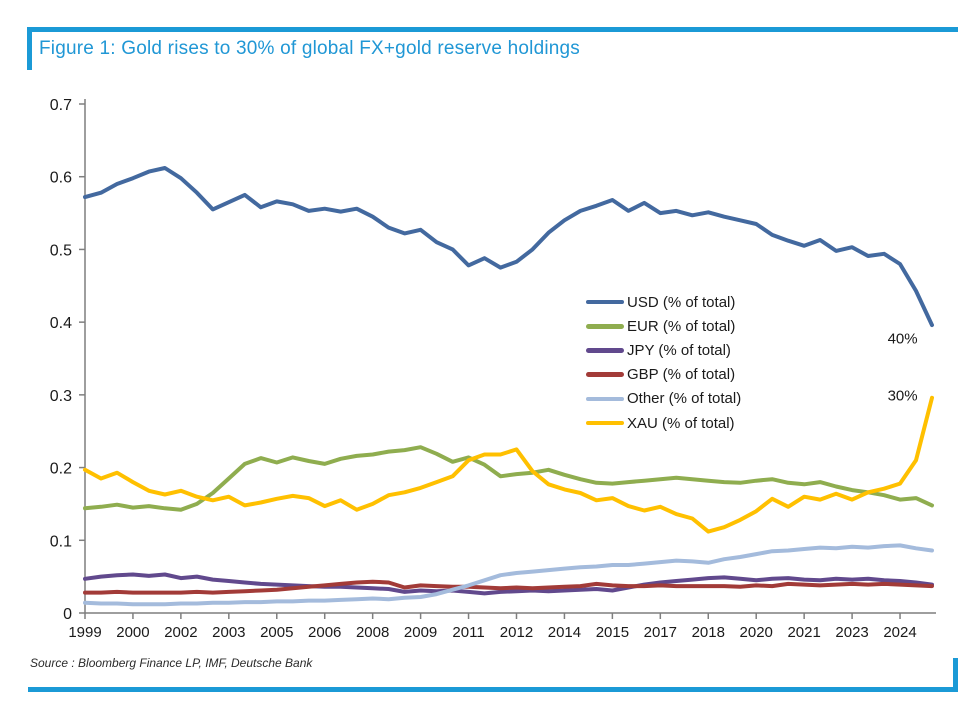 The width and height of the screenshot is (978, 716). Describe the element at coordinates (902, 396) in the screenshot. I see `annotation-30pct: 30%` at that location.